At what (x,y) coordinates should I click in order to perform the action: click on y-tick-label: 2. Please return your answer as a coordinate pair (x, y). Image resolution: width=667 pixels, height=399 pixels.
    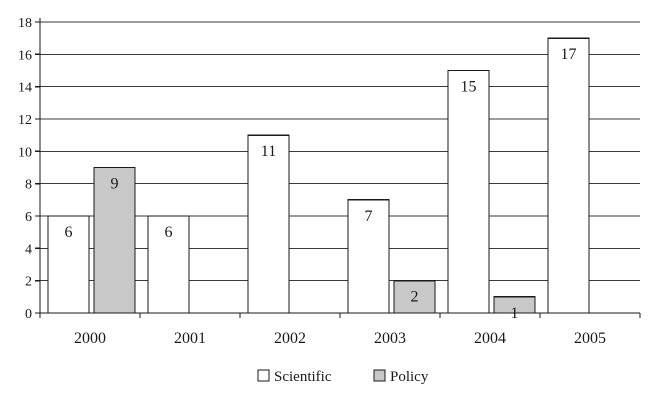
    Looking at the image, I should click on (28, 282).